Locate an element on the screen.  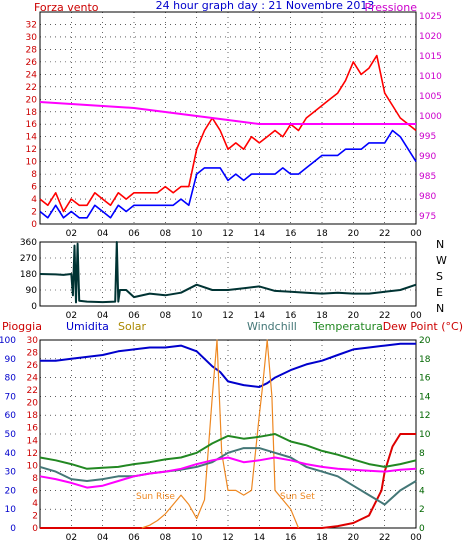
rain-y-tick-label: 26 is located at coordinates (33, 366).